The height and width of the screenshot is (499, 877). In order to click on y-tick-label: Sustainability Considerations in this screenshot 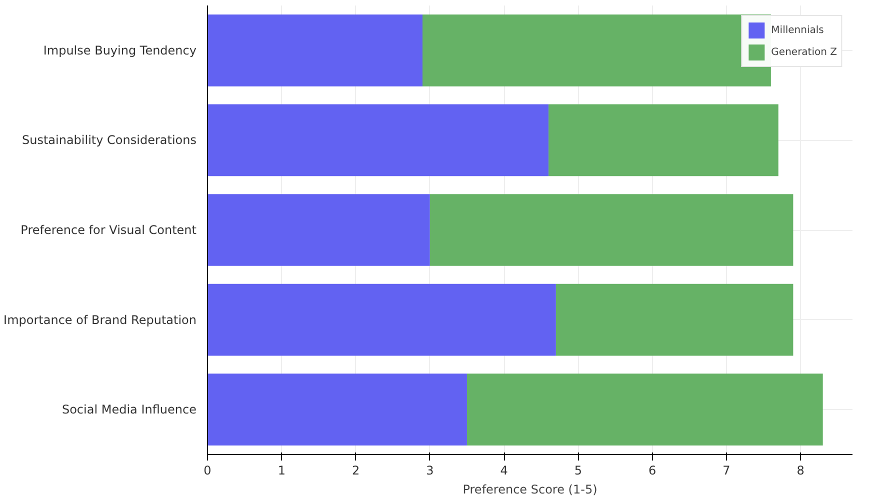, I will do `click(109, 140)`.